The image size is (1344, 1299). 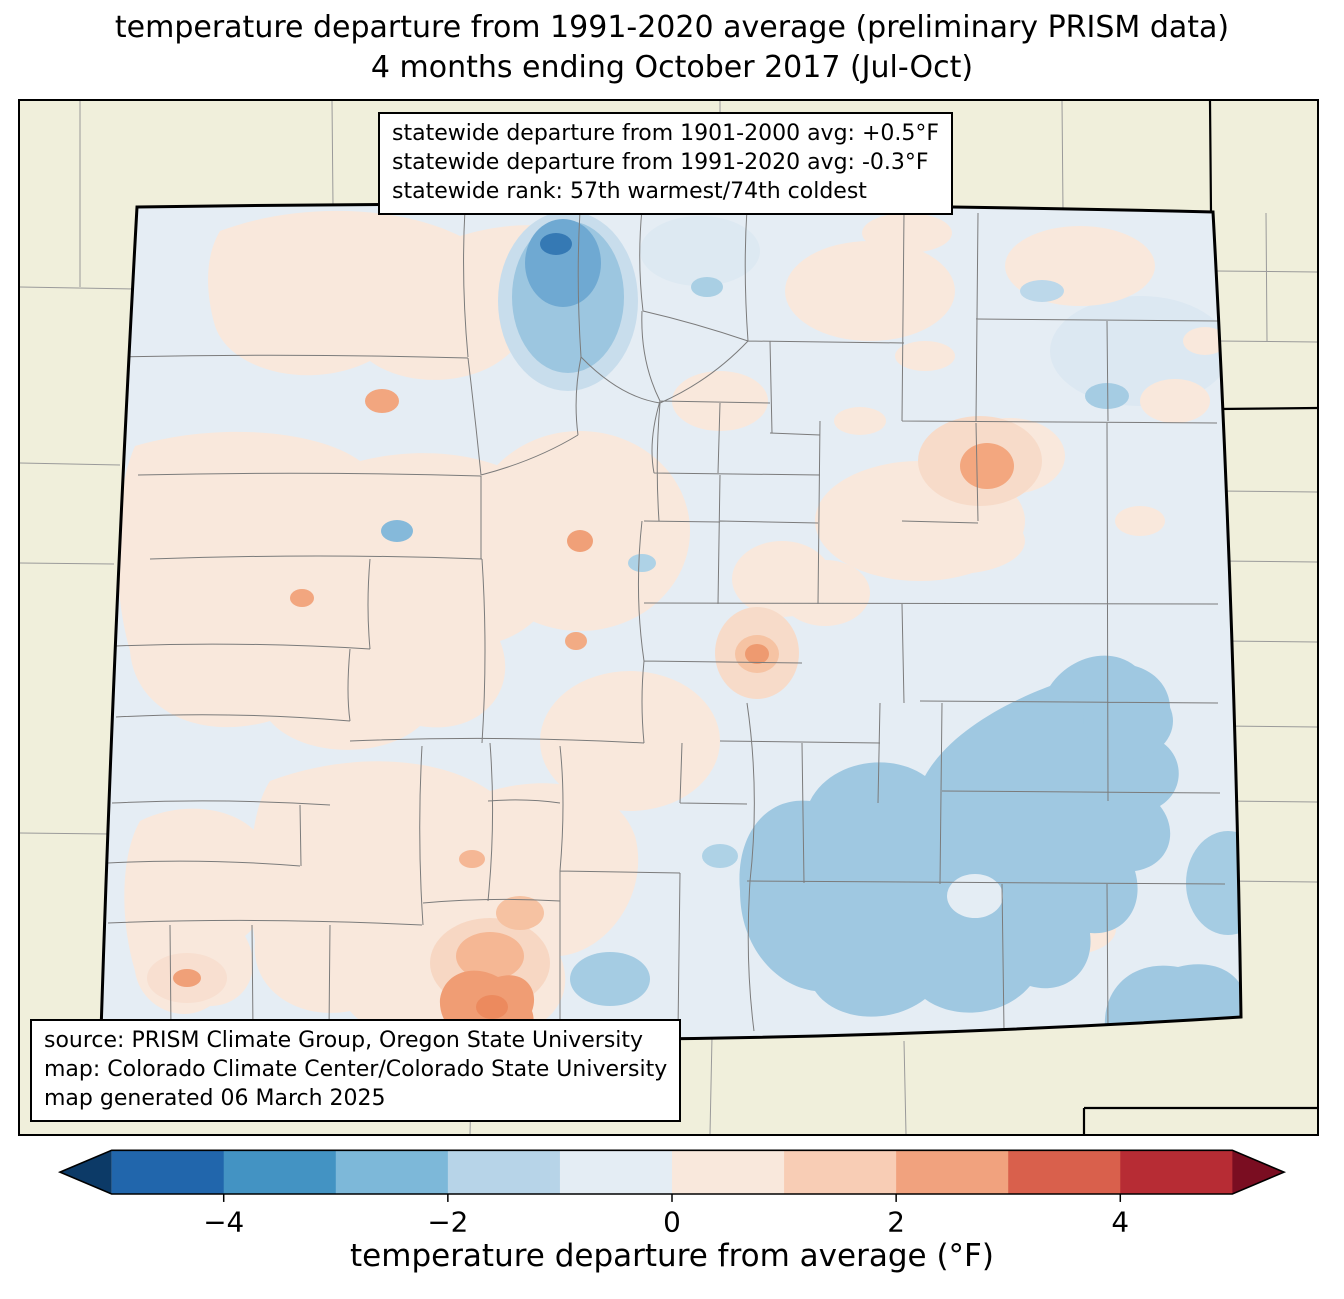 I want to click on colorbar: −4 −2 0 2 4, so click(x=672, y=1194).